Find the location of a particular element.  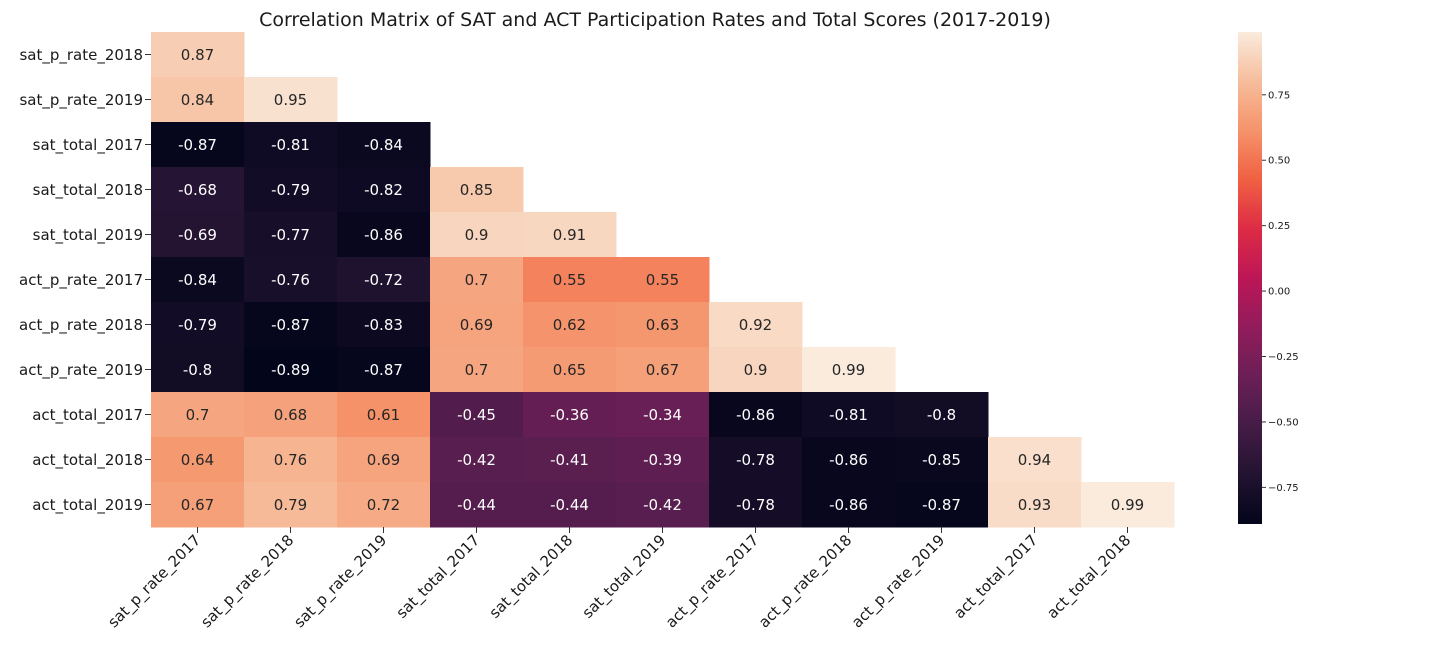

row-label: sat_total_2019 is located at coordinates (88, 235).